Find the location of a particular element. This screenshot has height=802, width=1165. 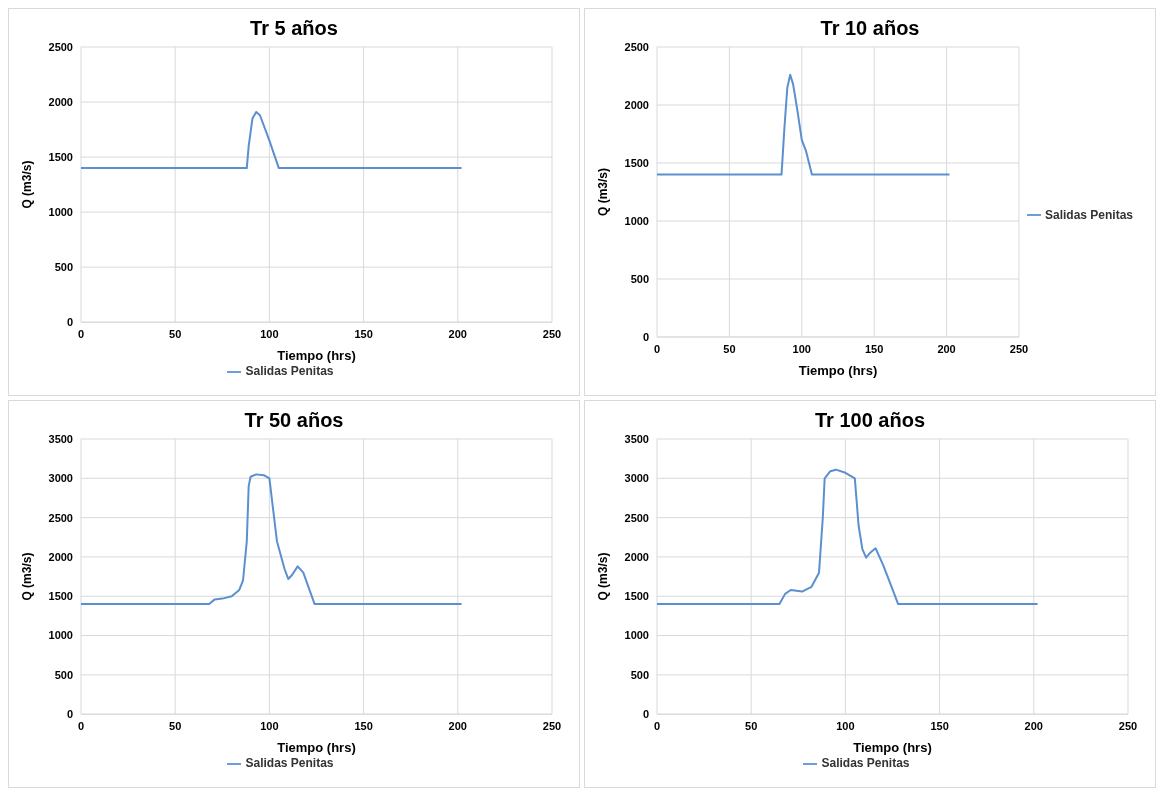

chart-title: Tr 5 años is located at coordinates (294, 28).